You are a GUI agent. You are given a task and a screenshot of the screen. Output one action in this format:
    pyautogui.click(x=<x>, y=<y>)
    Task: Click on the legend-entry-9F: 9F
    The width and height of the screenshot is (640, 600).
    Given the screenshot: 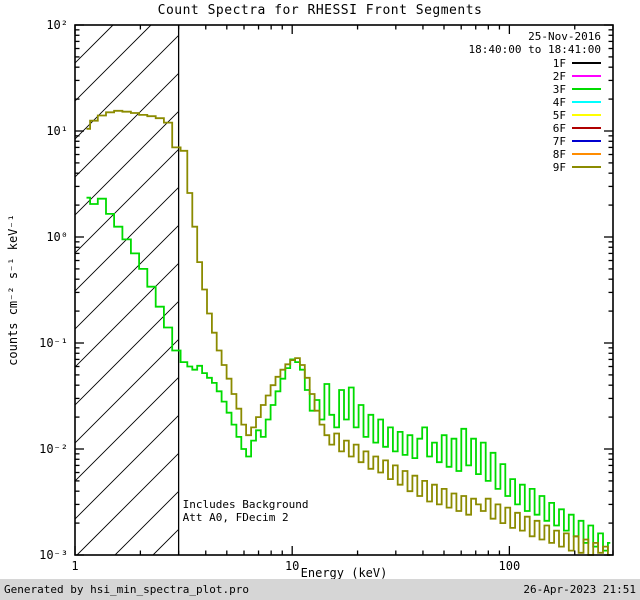 What is the action you would take?
    pyautogui.click(x=577, y=167)
    